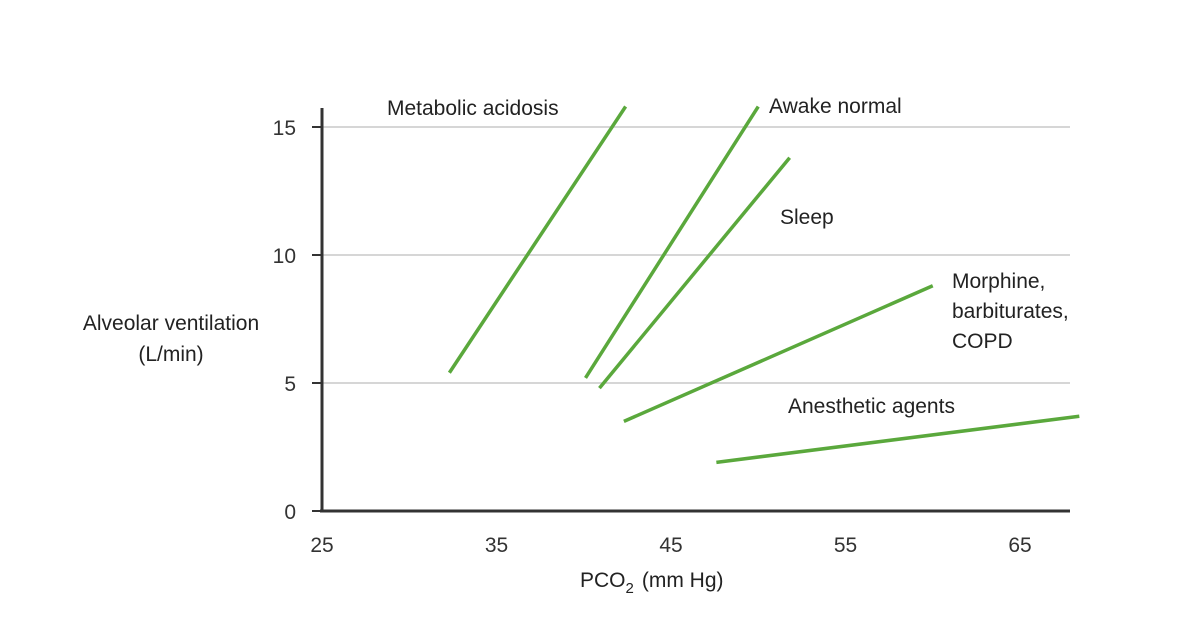 The width and height of the screenshot is (1200, 638). I want to click on y-tick-label: 15, so click(284, 128).